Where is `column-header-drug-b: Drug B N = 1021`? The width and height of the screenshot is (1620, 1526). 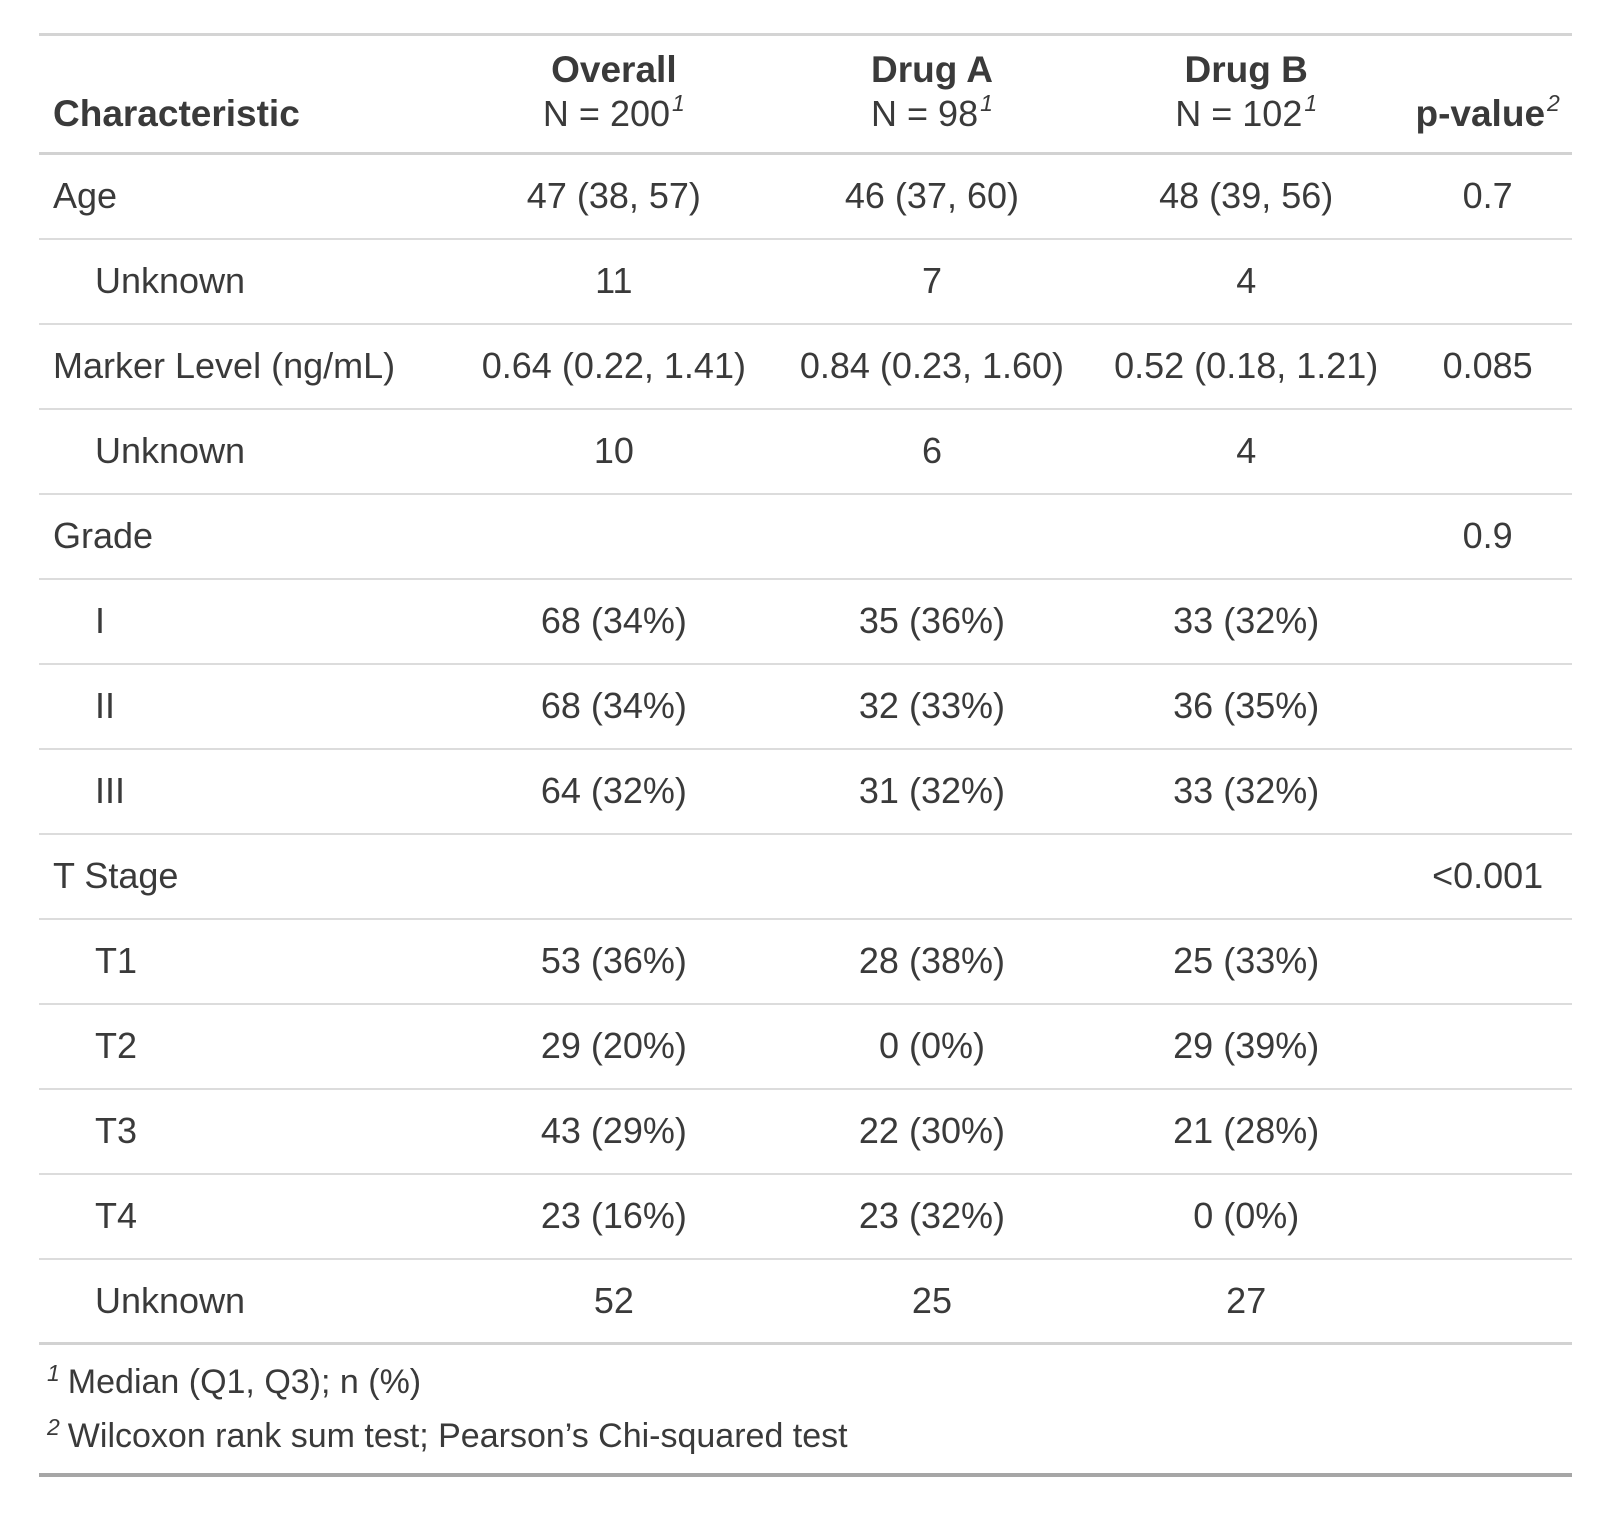 column-header-drug-b: Drug B N = 1021 is located at coordinates (1246, 94).